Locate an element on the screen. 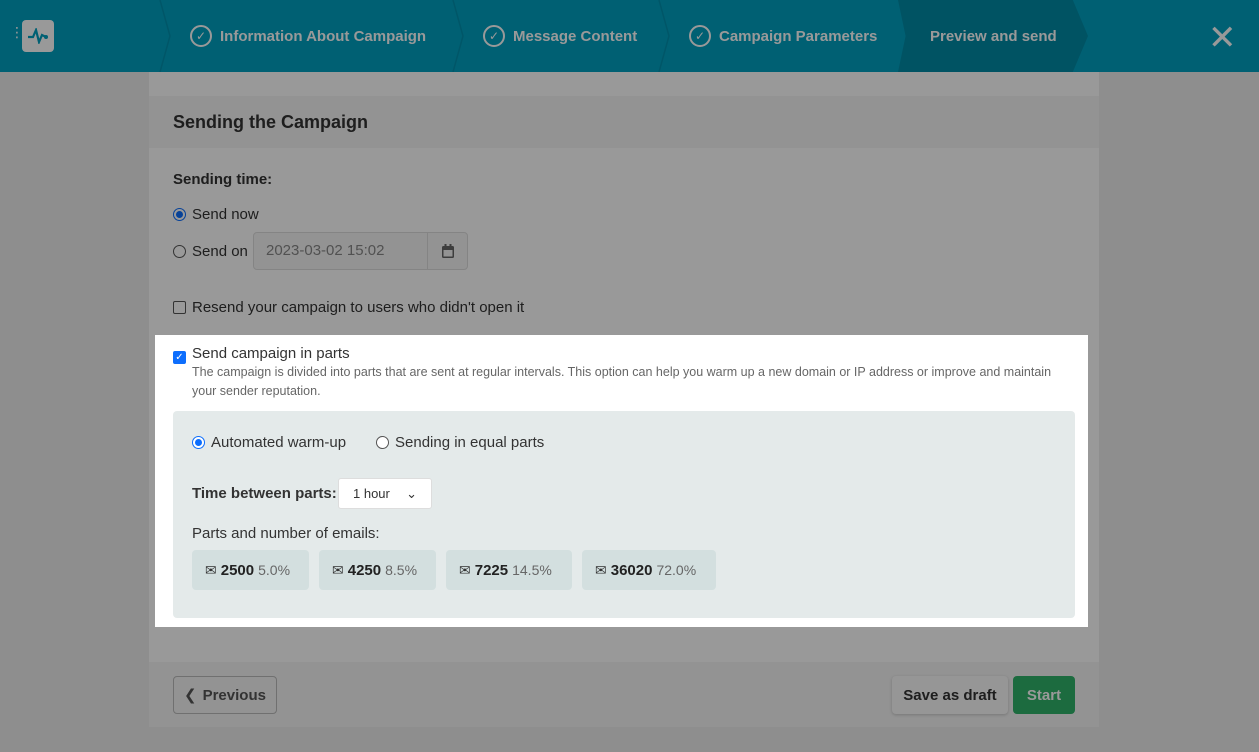 Image resolution: width=1259 pixels, height=752 pixels. time-between-select: 1 hour ⌄ is located at coordinates (385, 493).